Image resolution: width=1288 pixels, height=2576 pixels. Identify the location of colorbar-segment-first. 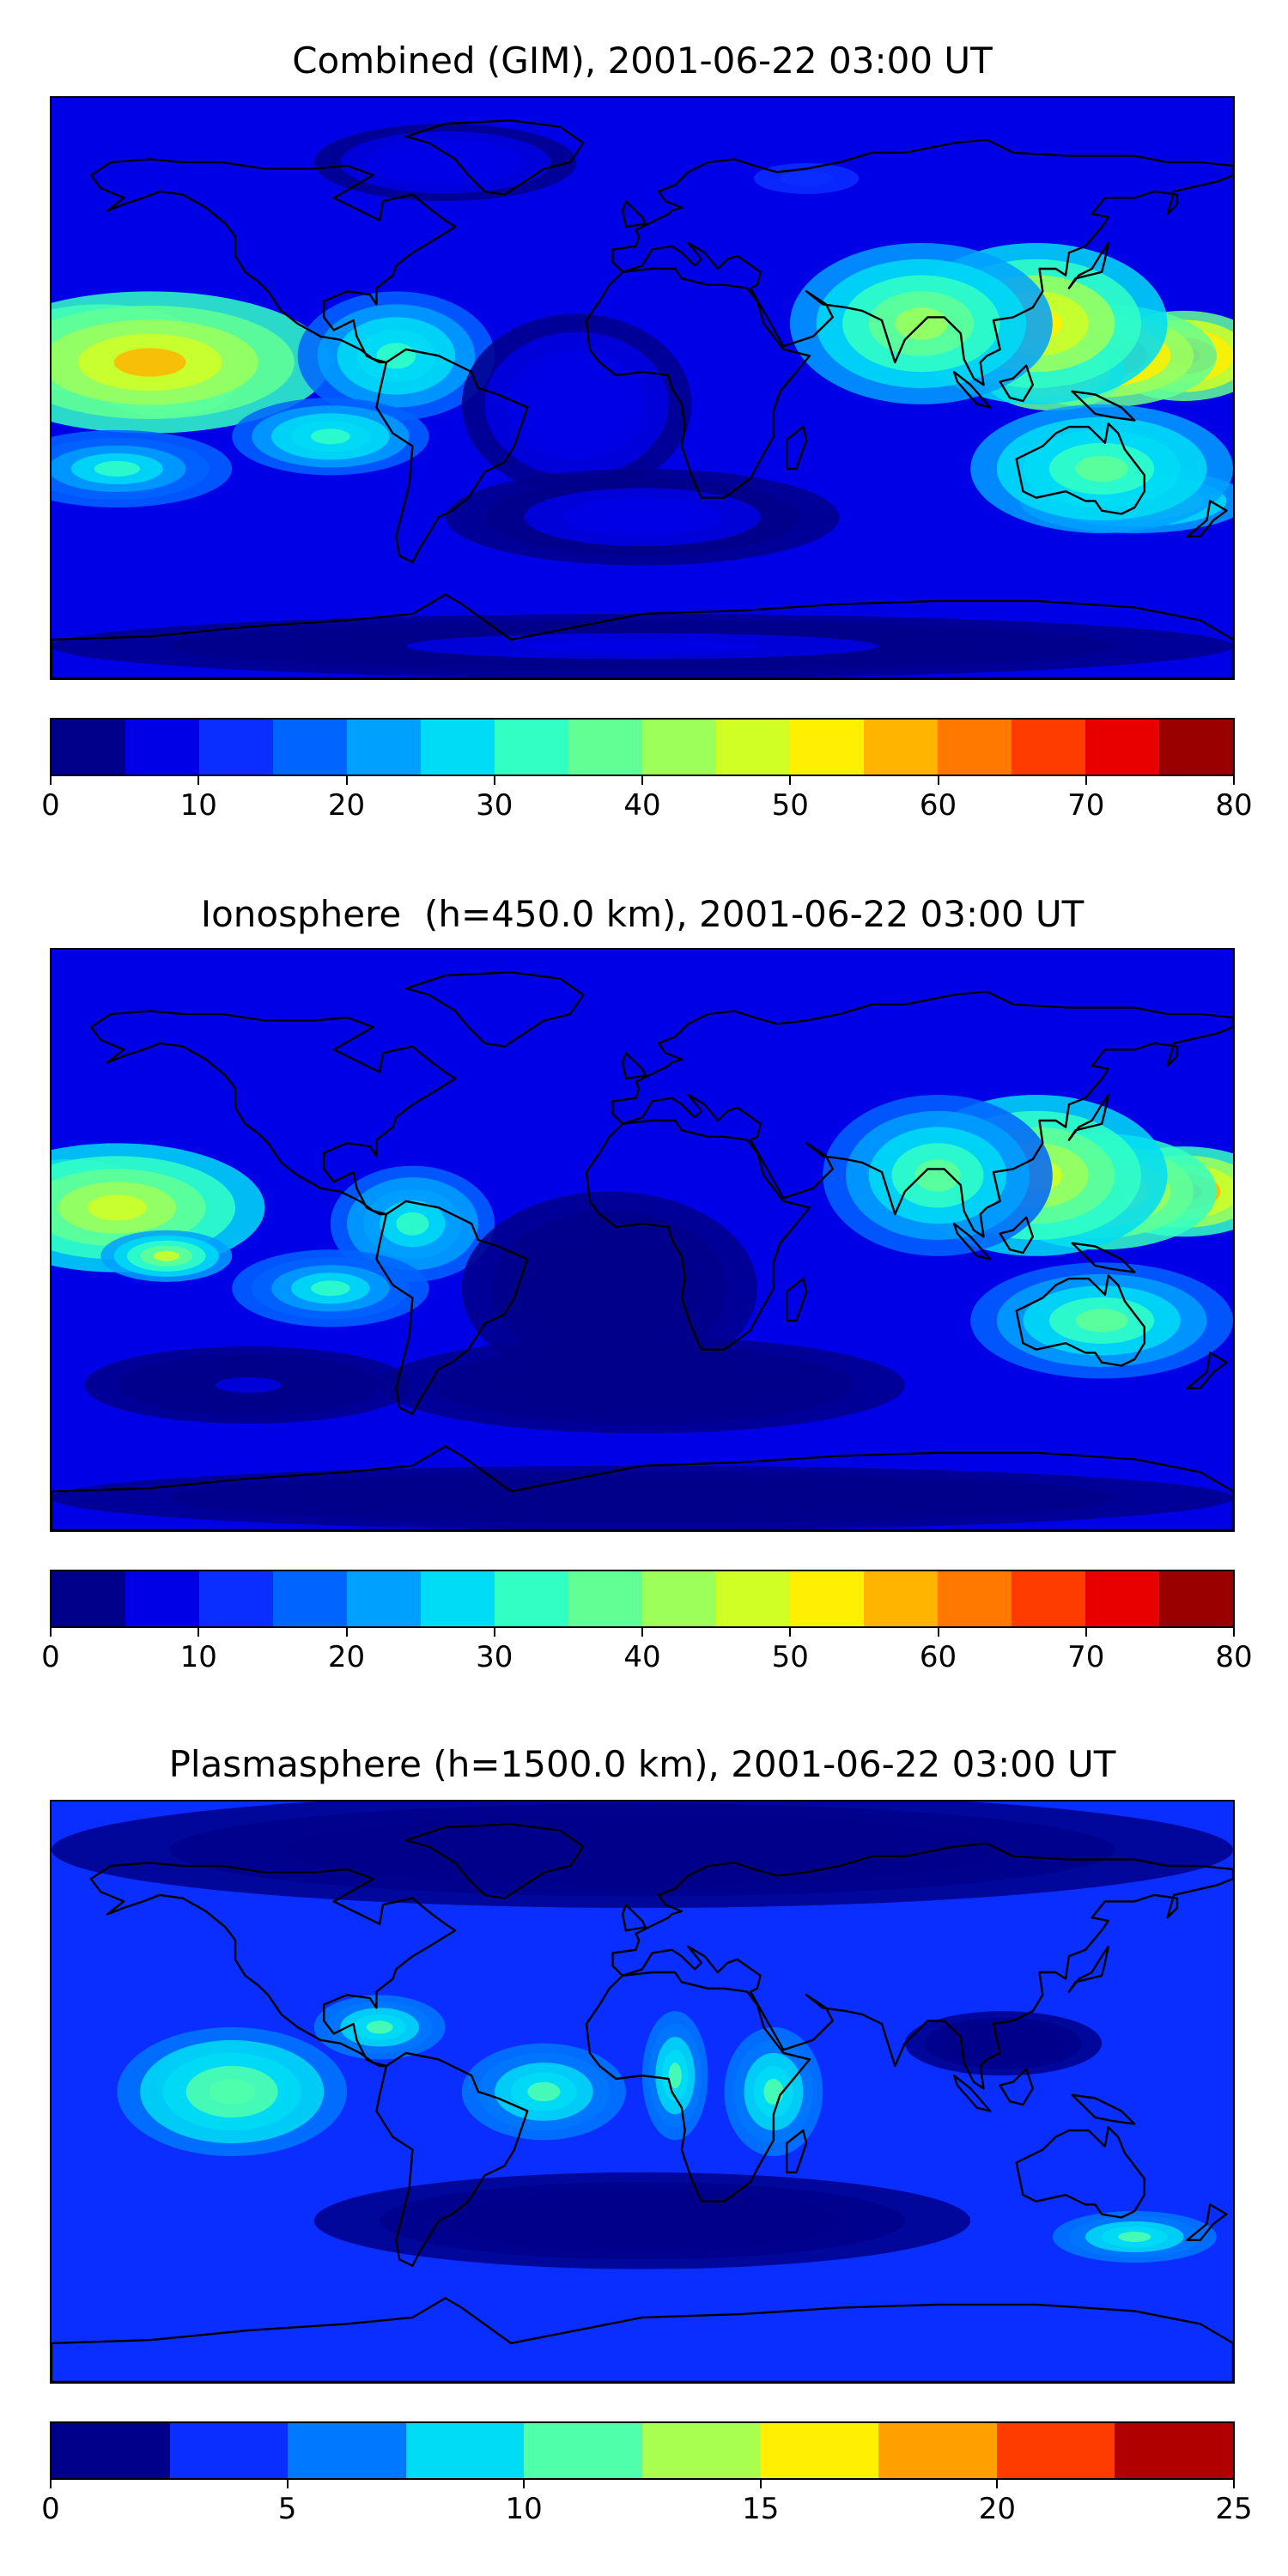
(88, 748).